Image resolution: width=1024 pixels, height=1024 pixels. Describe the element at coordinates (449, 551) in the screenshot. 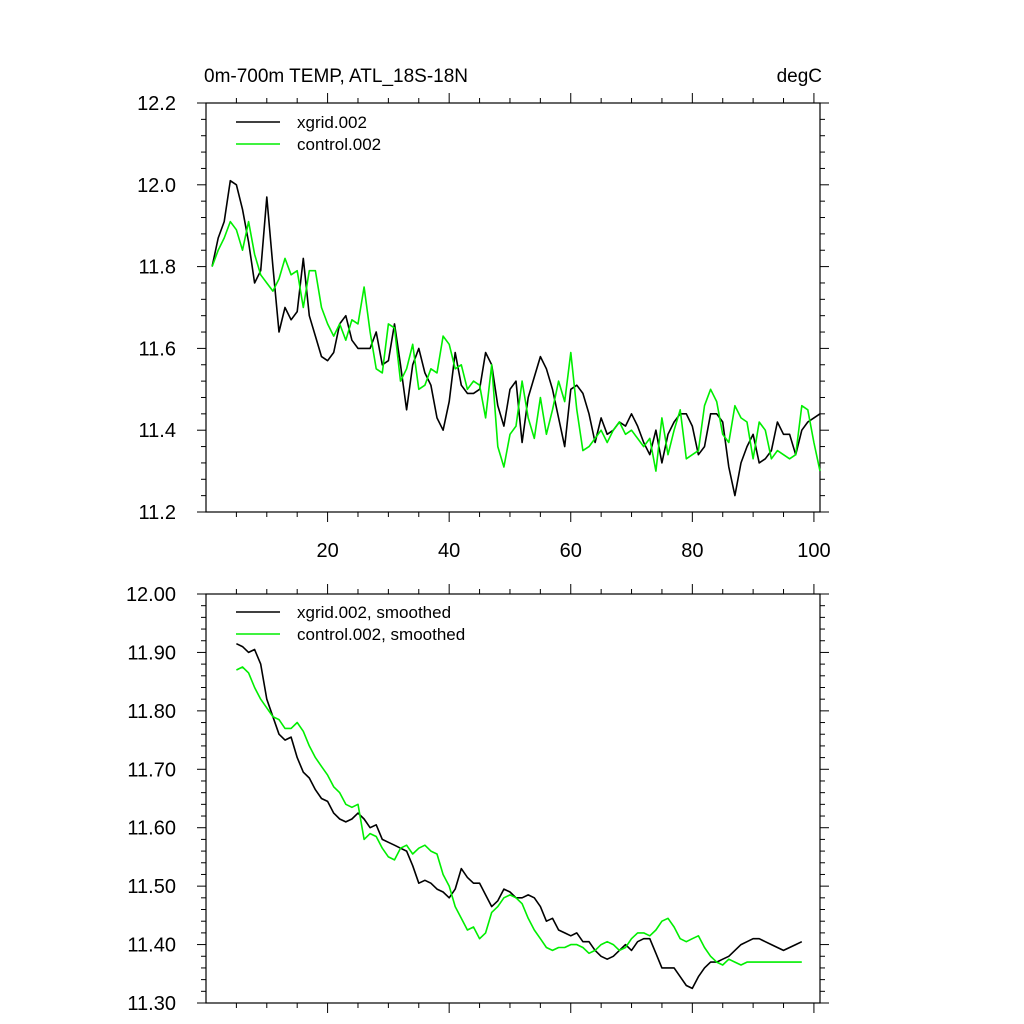

I see `x-tick-label: 40` at that location.